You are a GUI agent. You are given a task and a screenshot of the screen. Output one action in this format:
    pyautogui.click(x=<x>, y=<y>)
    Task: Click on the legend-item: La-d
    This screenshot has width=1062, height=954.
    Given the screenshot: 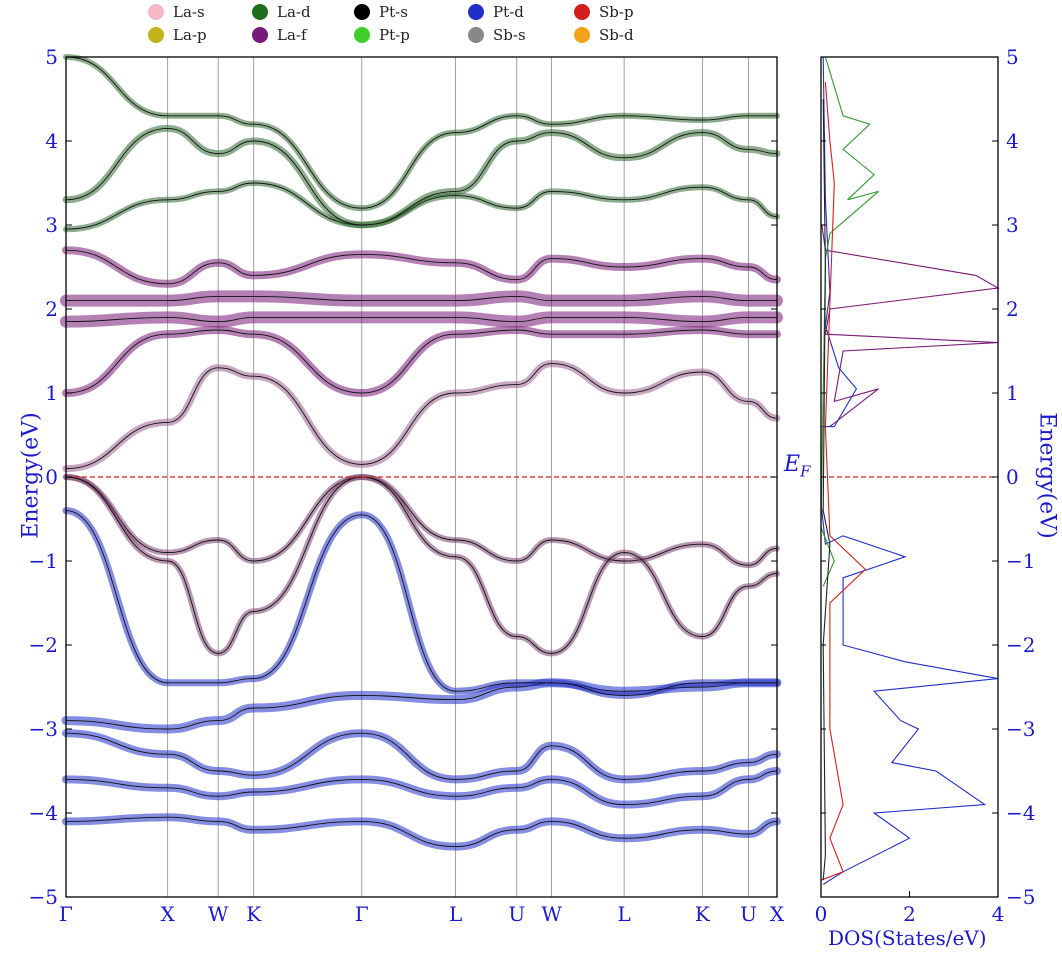 What is the action you would take?
    pyautogui.click(x=281, y=12)
    